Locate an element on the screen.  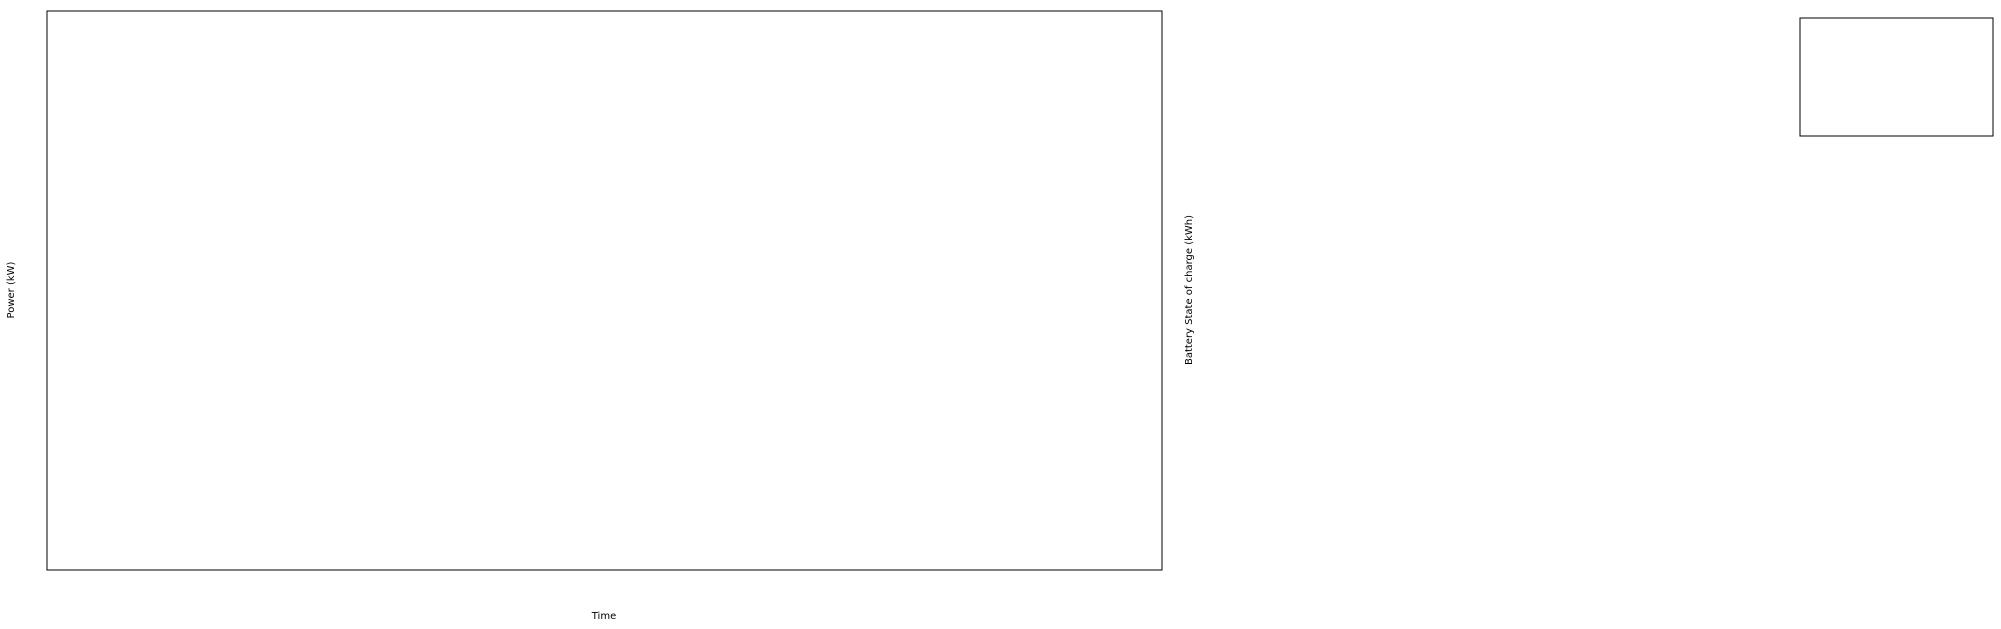
y-axis-title: Power (kW) is located at coordinates (11, 289).